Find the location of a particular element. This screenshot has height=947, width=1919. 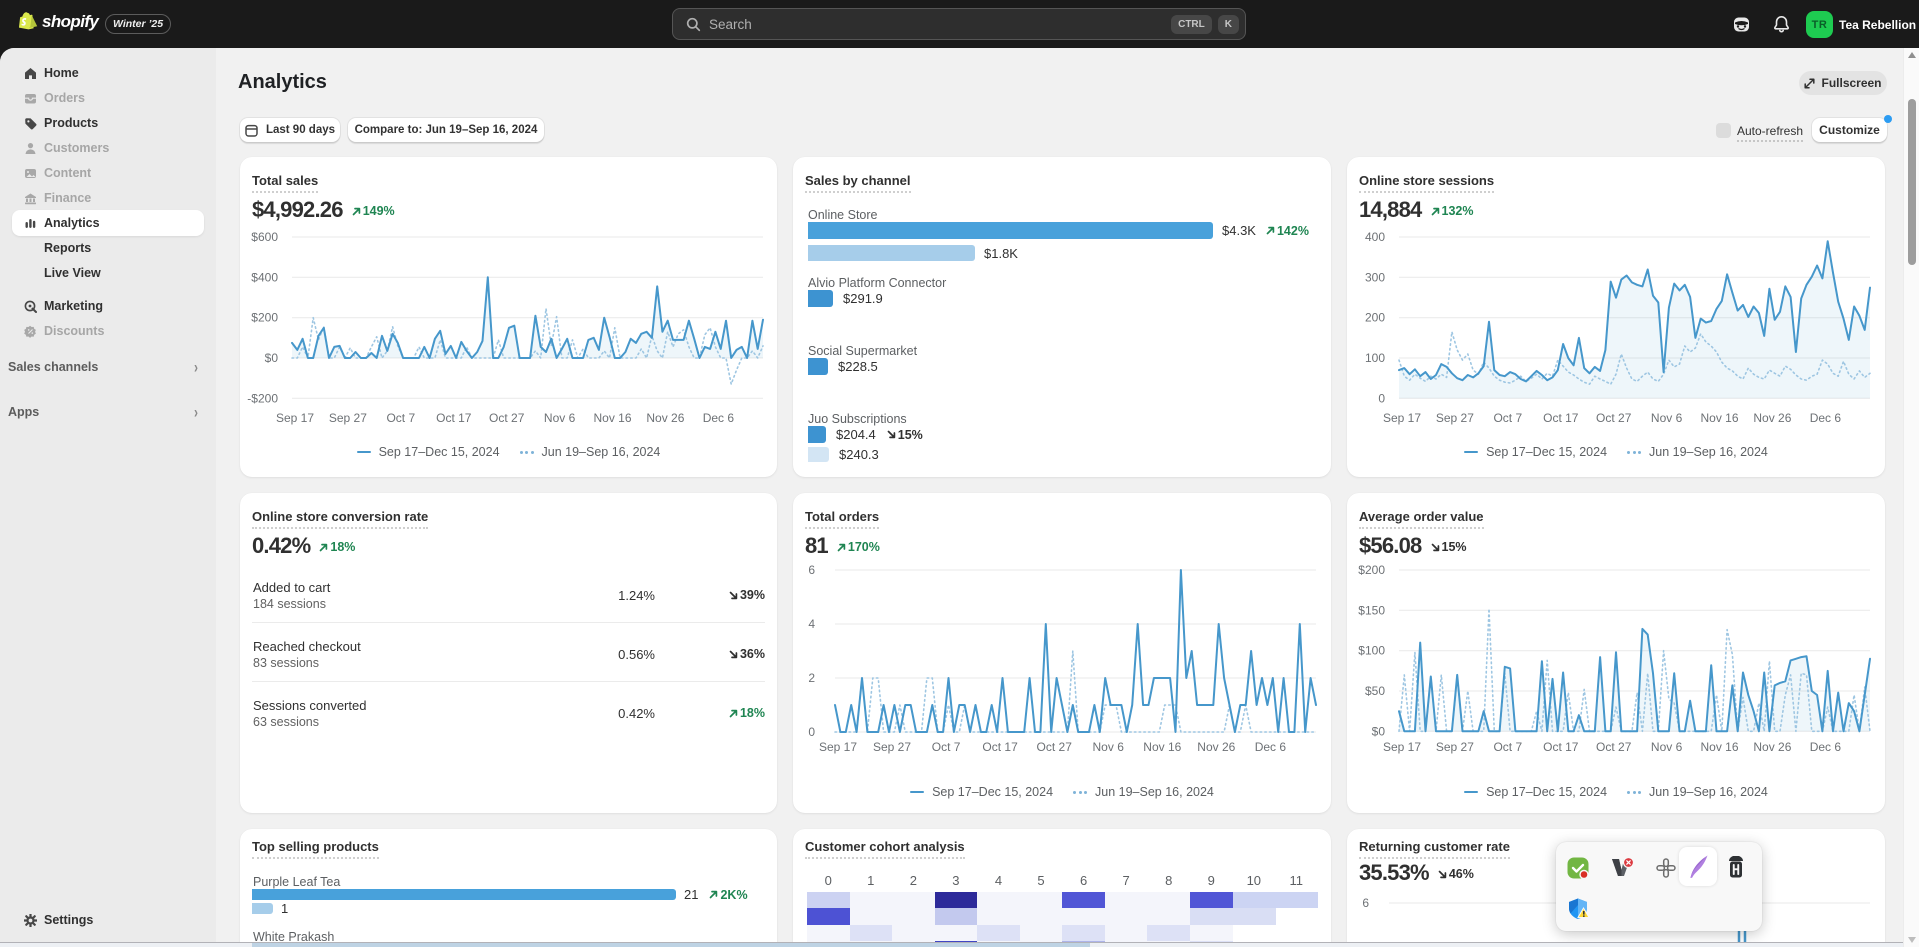

svg-text: 400 is located at coordinates (1375, 237).